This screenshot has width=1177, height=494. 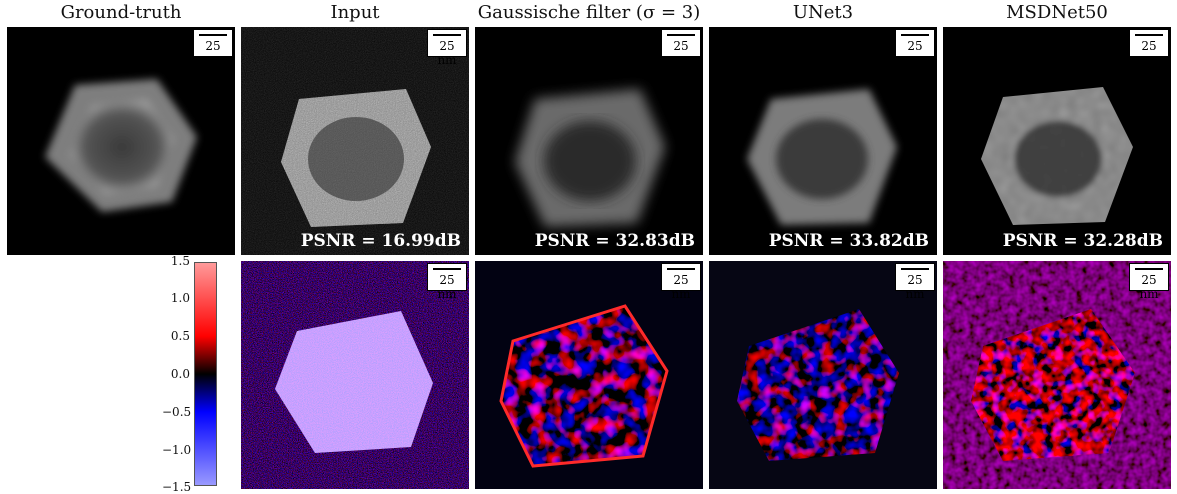 I want to click on input-noisy-image, so click(x=355, y=141).